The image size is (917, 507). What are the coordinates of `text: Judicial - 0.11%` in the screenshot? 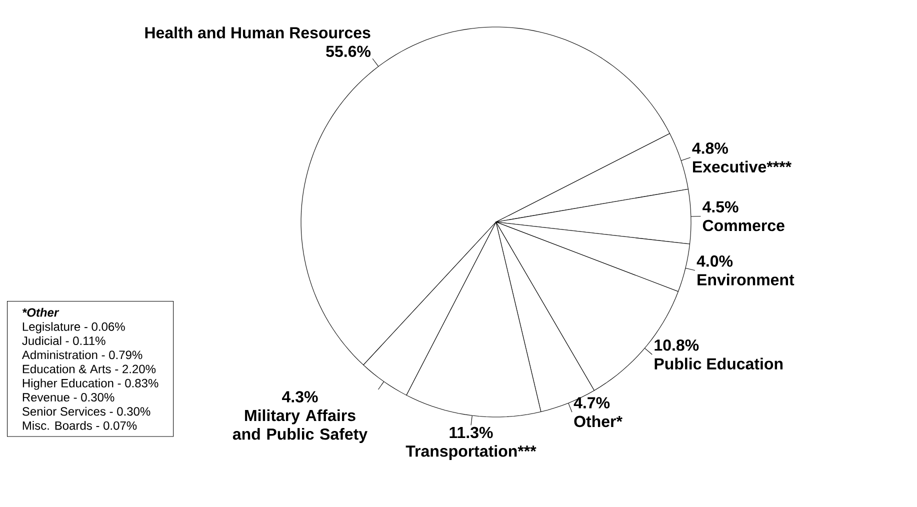 It's located at (64, 341).